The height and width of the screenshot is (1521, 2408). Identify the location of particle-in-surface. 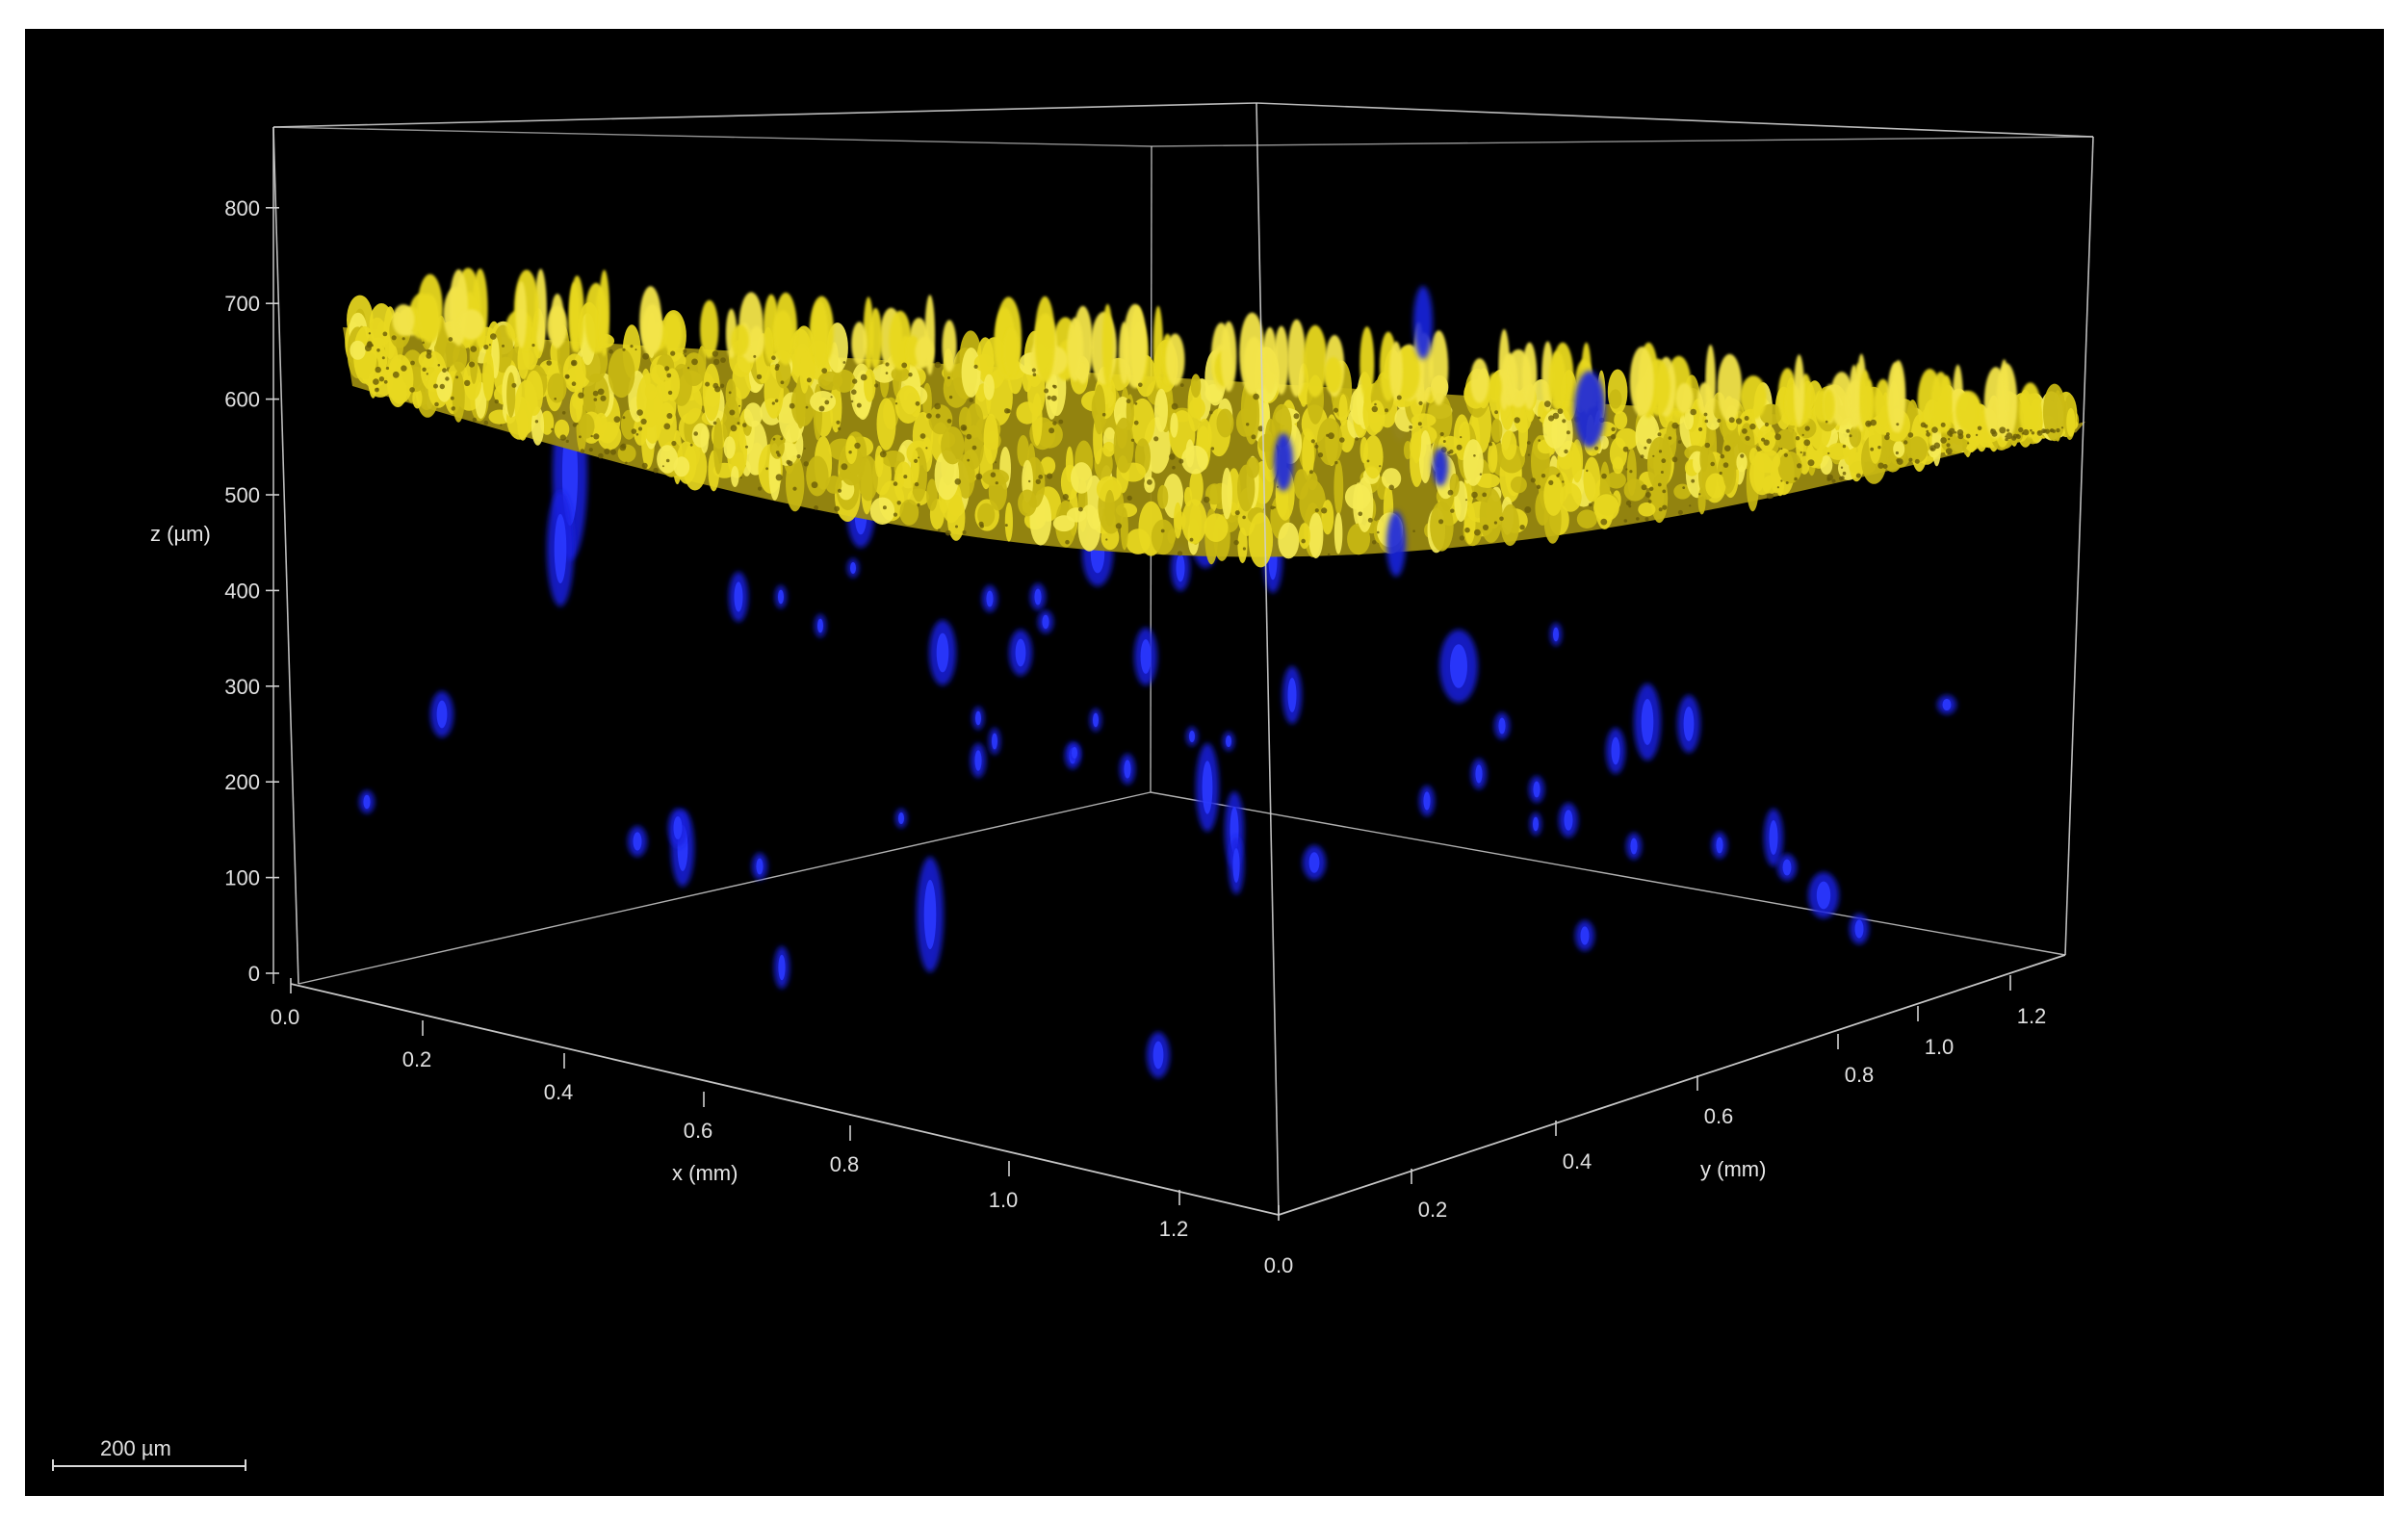
(1396, 544).